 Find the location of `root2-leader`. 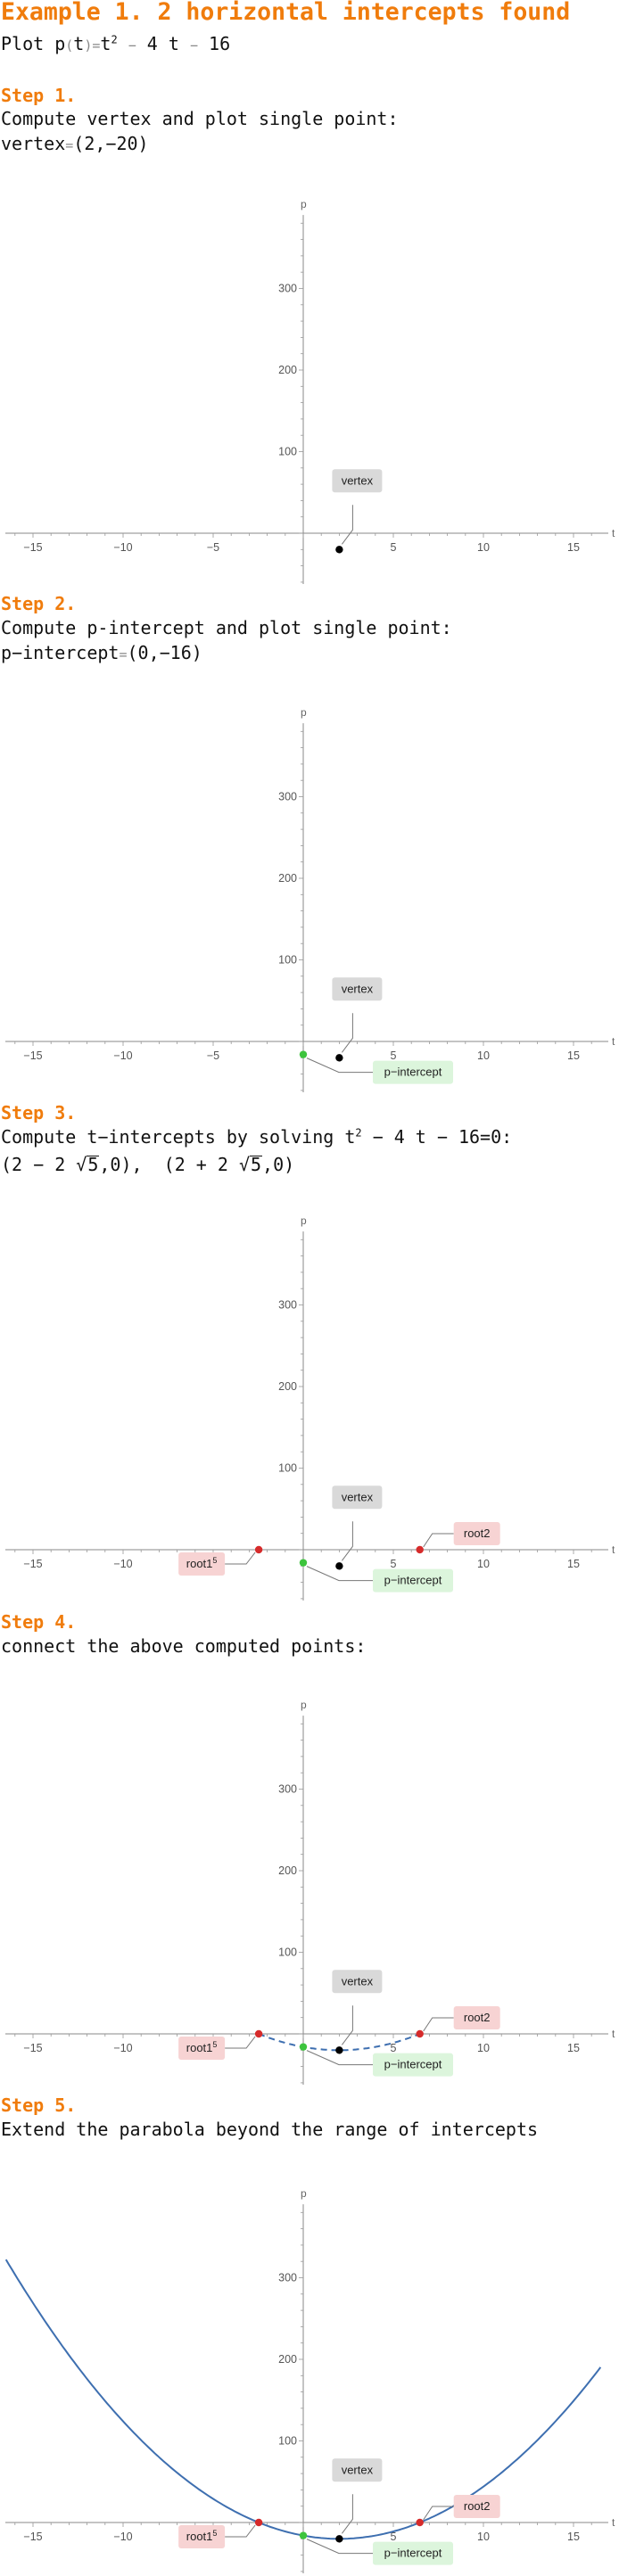

root2-leader is located at coordinates (438, 2513).